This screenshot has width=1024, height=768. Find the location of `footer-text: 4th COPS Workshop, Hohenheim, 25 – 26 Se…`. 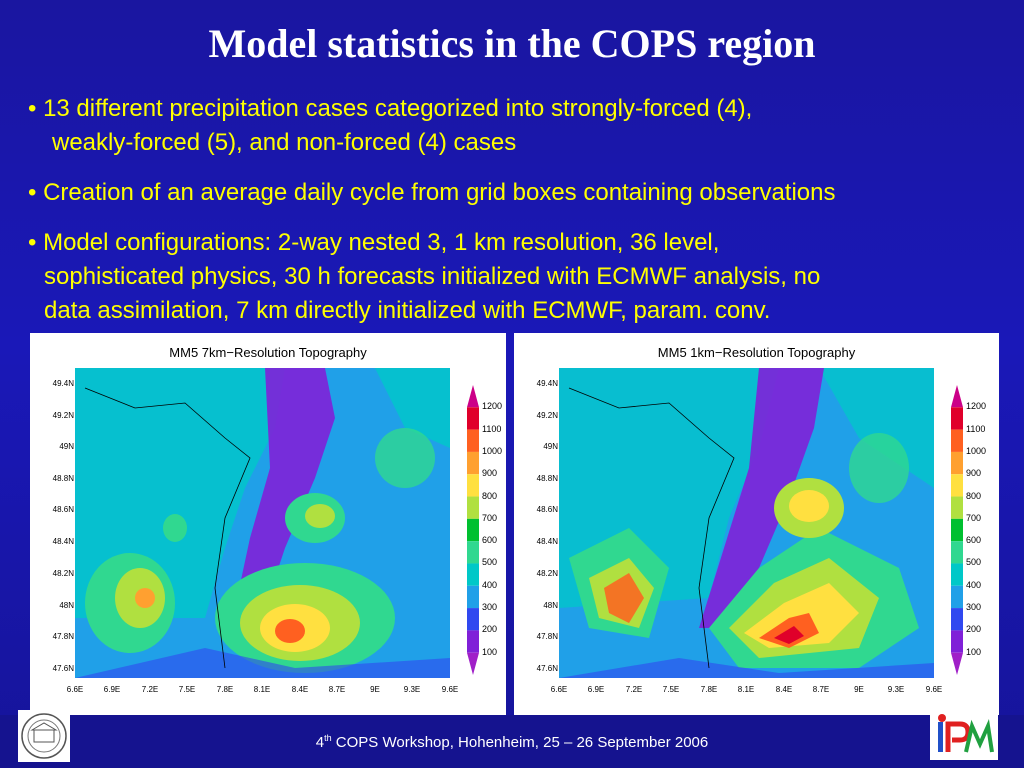

footer-text: 4th COPS Workshop, Hohenheim, 25 – 26 Se… is located at coordinates (512, 742).